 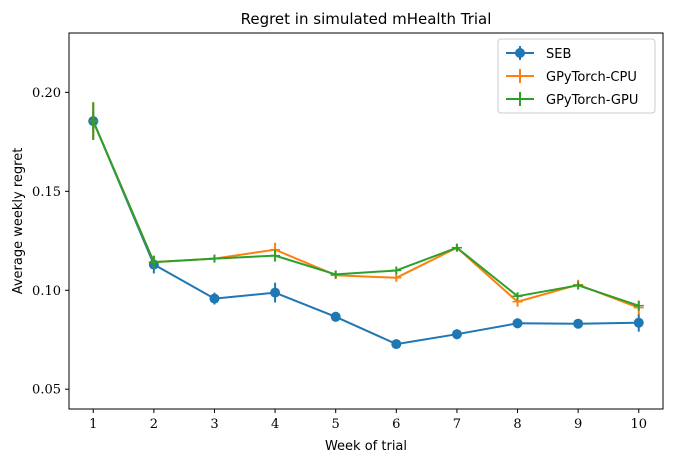 What do you see at coordinates (558, 54) in the screenshot?
I see `legend-label-1: SEB` at bounding box center [558, 54].